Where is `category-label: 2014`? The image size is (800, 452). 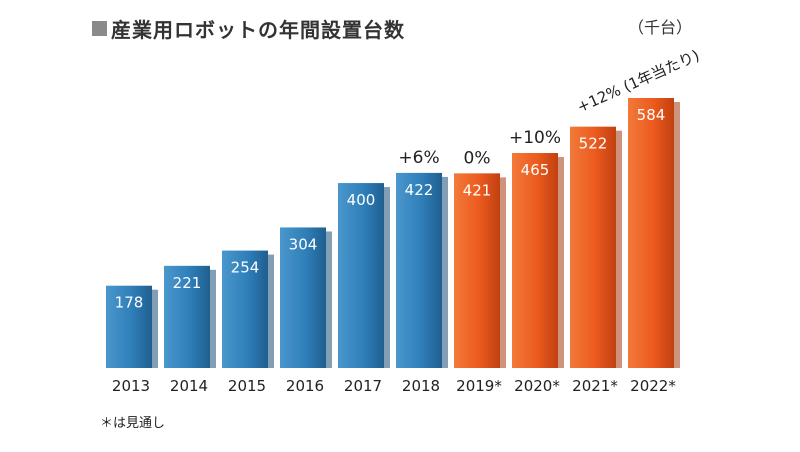
category-label: 2014 is located at coordinates (189, 386).